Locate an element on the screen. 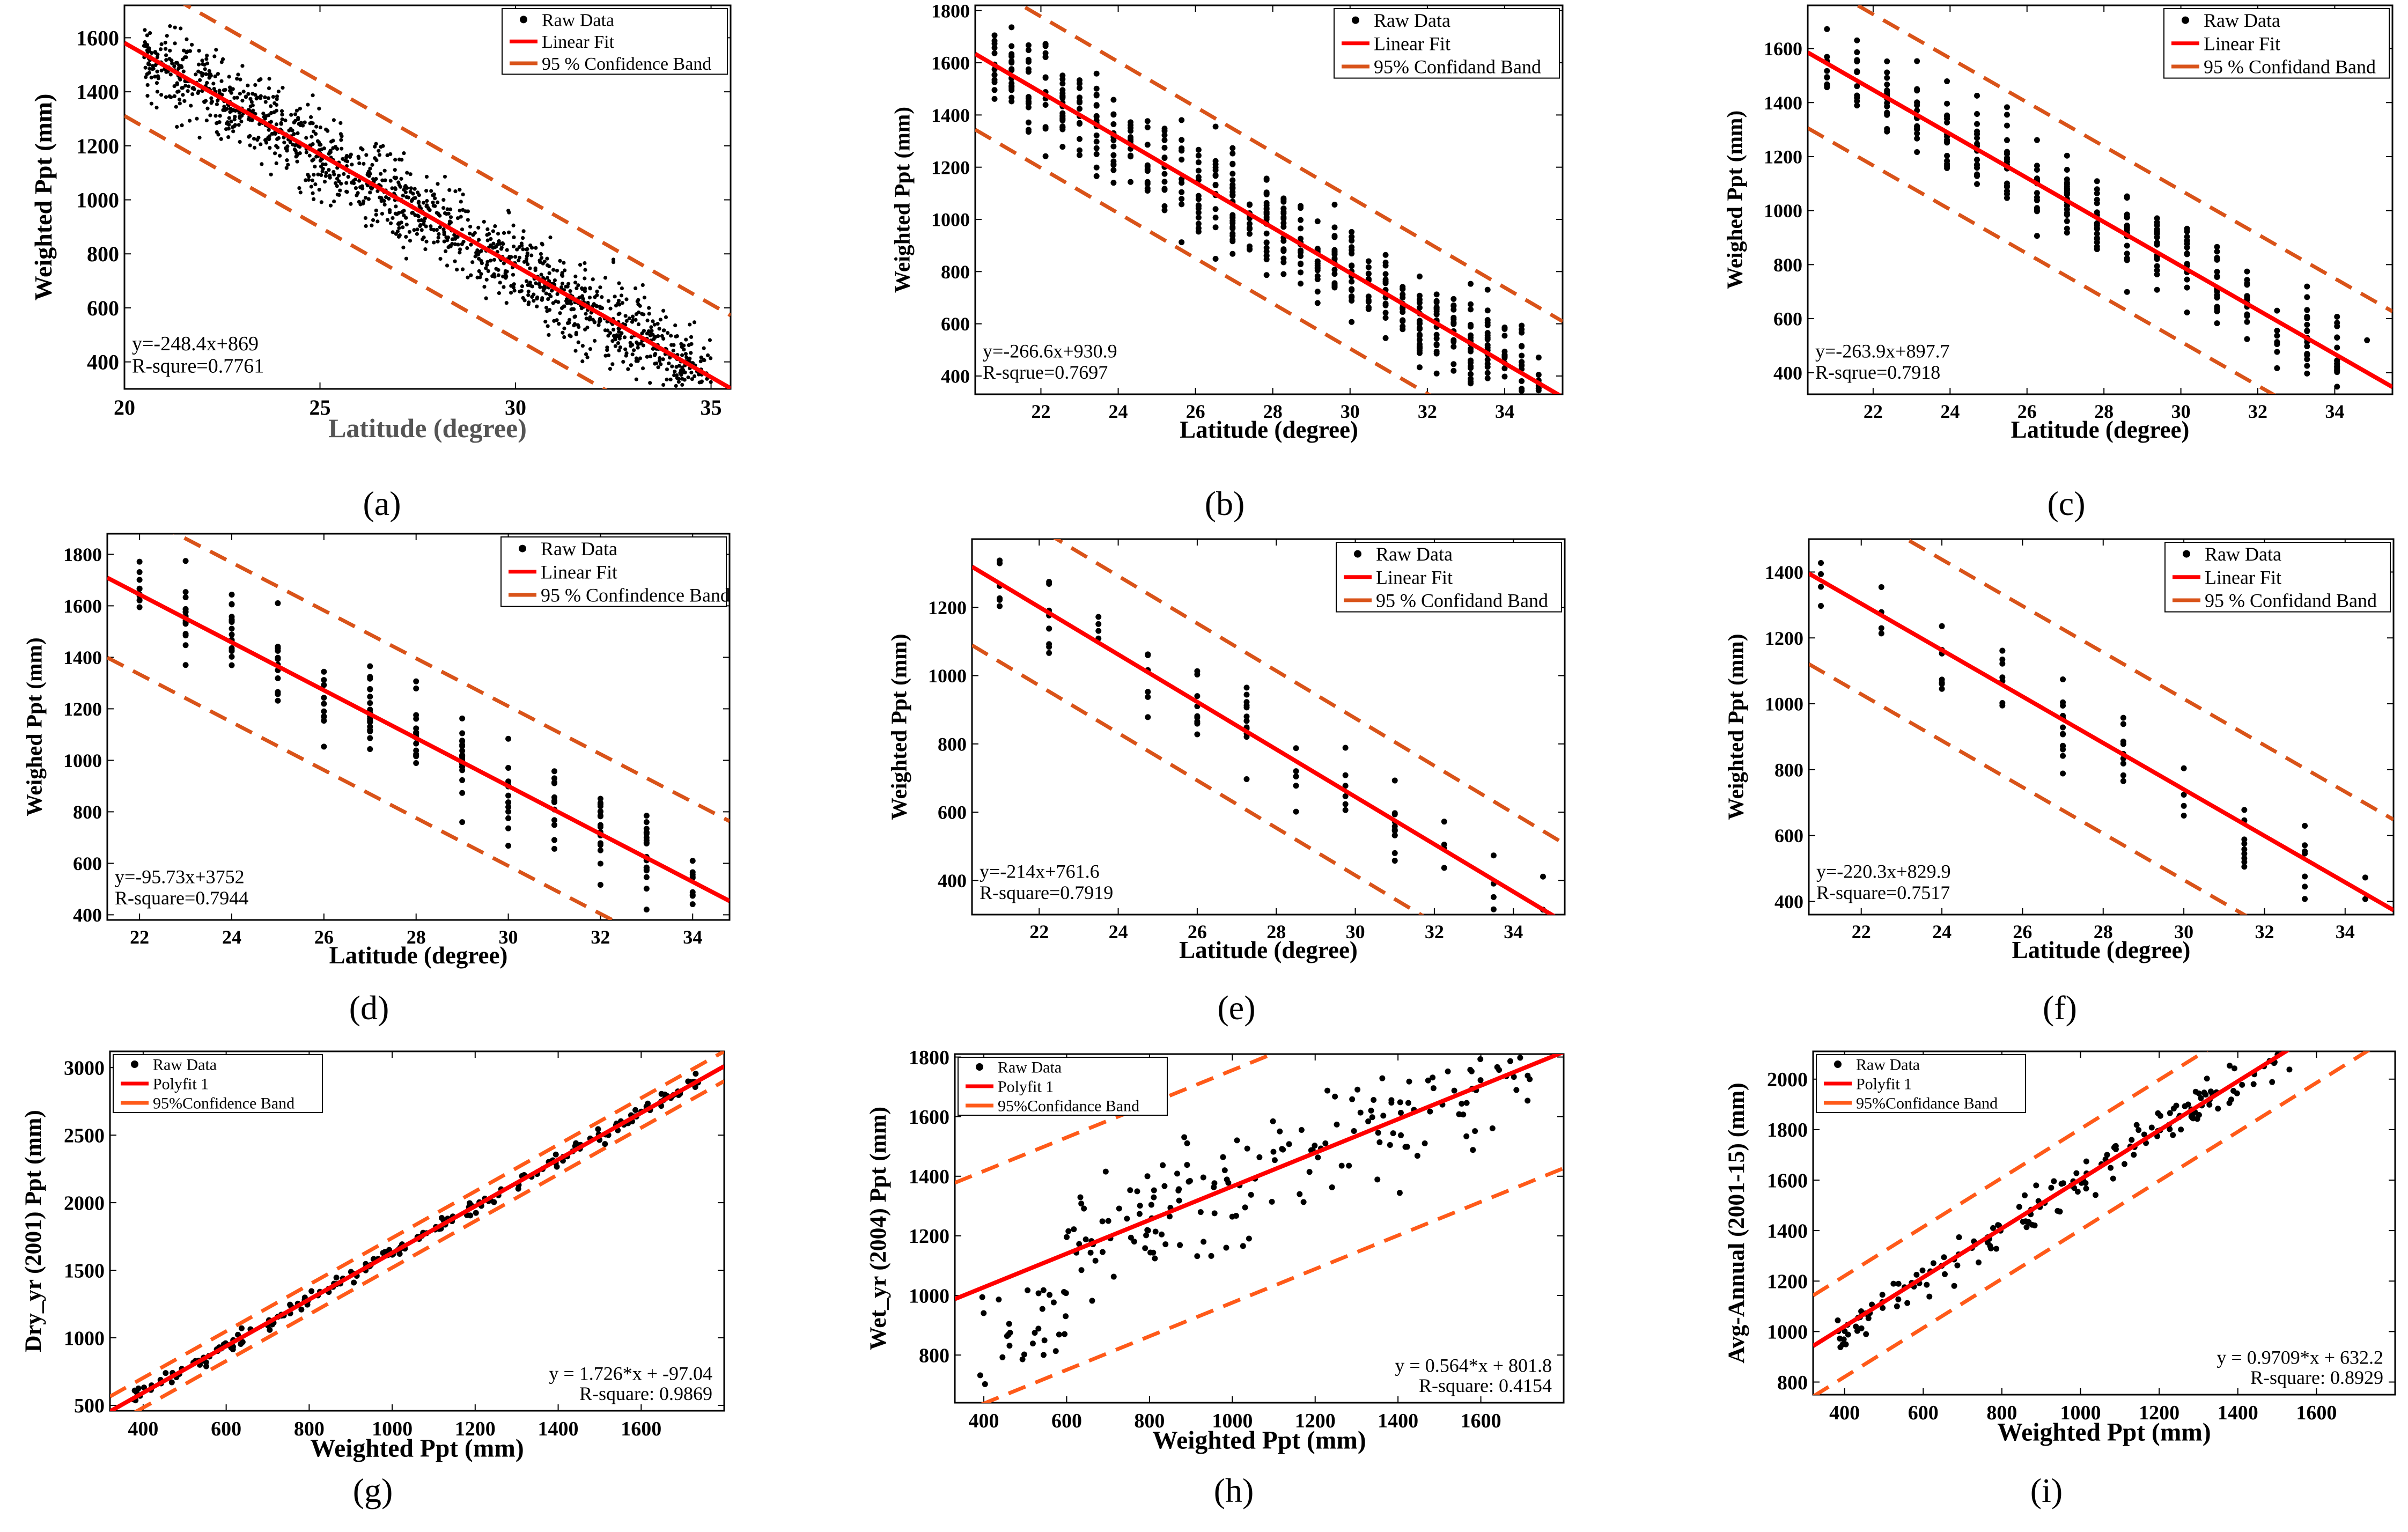 This screenshot has width=2408, height=1532. y-axis-label: Dry_yr (2001) Ppt (mm) is located at coordinates (33, 1231).